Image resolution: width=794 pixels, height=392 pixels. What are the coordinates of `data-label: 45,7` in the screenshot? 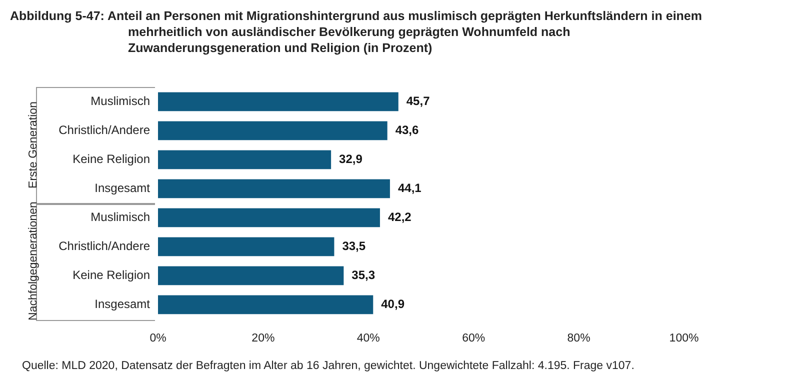 It's located at (418, 101).